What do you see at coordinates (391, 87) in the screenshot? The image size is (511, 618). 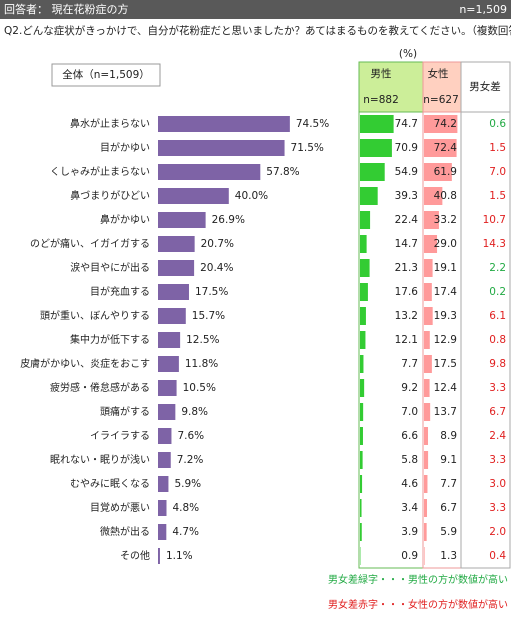 I see `male-header` at bounding box center [391, 87].